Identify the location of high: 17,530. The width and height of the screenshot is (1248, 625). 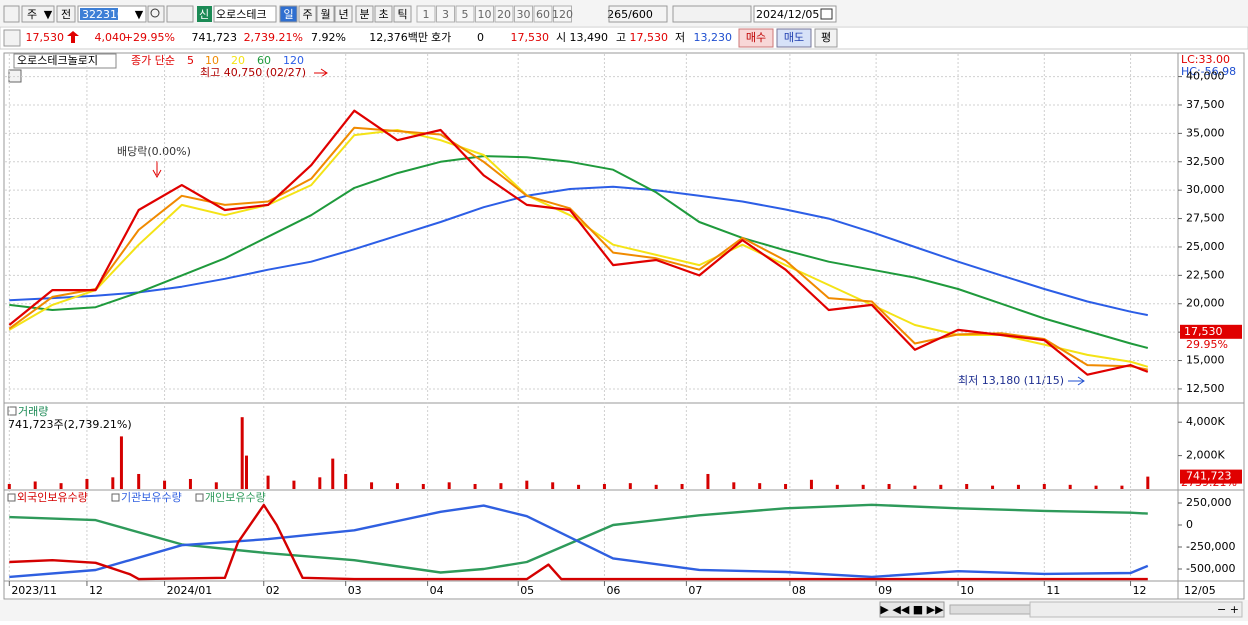
(649, 37).